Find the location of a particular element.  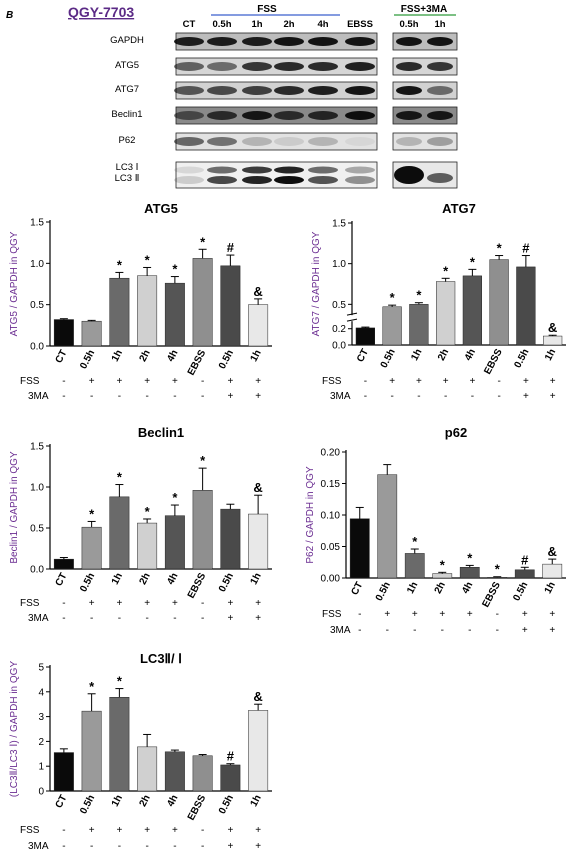

lane-label: 1h is located at coordinates (439, 24).